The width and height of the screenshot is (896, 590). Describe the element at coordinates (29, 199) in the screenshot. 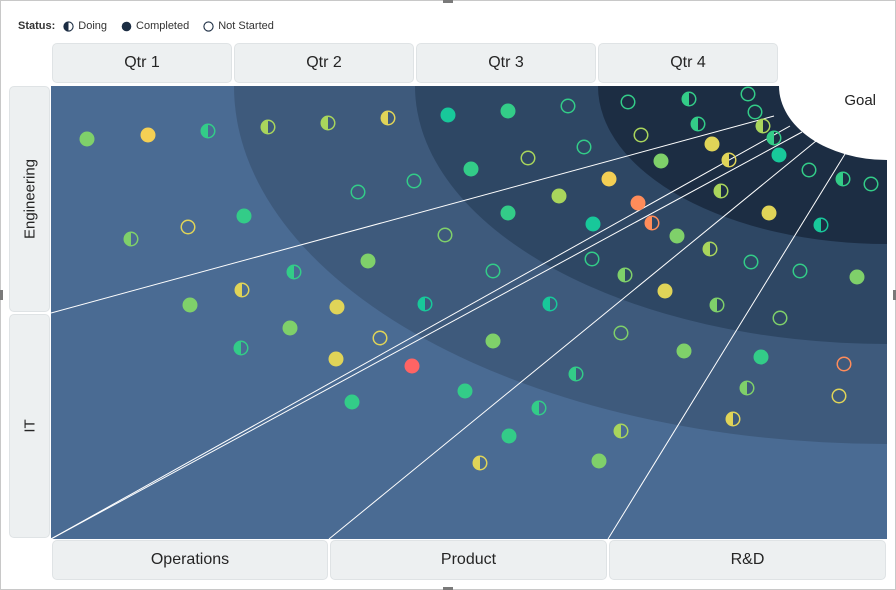

I see `row-header-engineering: Engineering` at that location.